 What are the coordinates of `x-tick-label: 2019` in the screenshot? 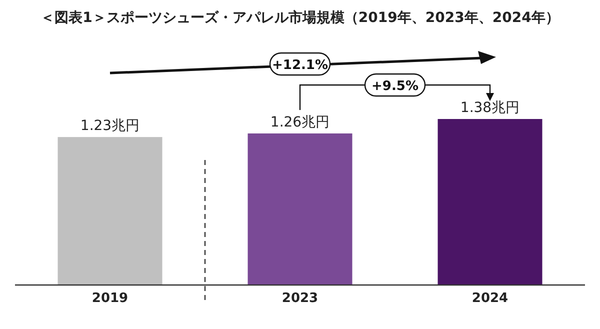 It's located at (110, 298).